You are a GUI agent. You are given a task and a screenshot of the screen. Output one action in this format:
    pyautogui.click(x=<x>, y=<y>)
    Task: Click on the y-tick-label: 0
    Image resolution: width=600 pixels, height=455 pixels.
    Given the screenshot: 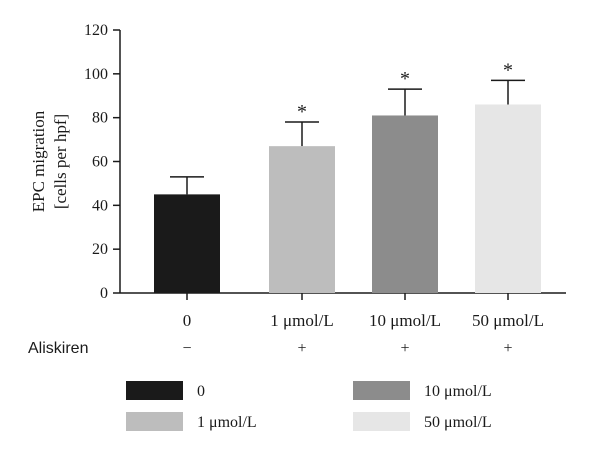 What is the action you would take?
    pyautogui.click(x=104, y=293)
    